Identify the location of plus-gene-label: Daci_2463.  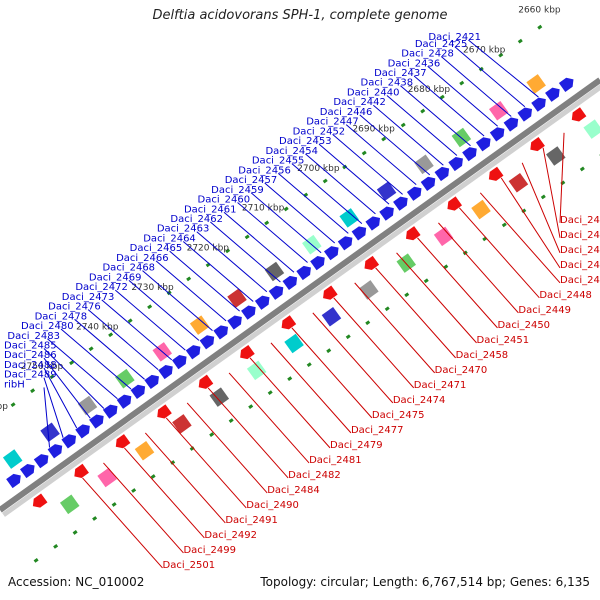
(183, 229).